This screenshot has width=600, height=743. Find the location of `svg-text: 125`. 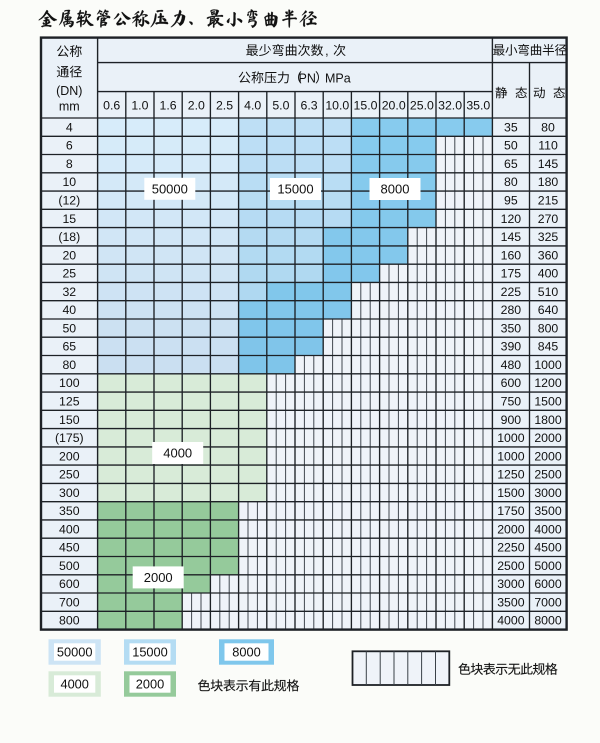

svg-text: 125 is located at coordinates (69, 402).